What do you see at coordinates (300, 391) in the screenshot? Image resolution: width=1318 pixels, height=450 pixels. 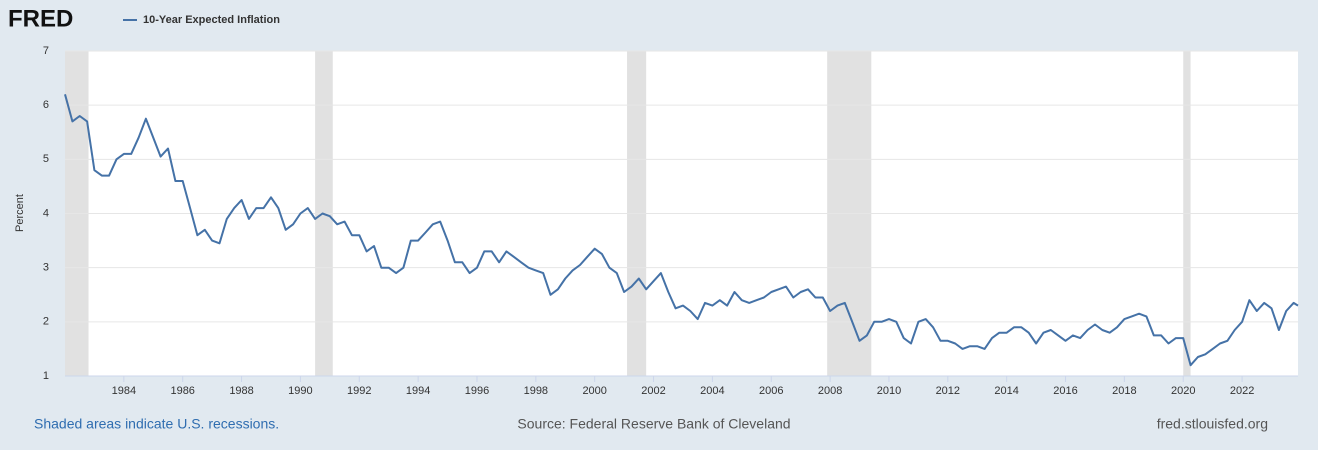 I see `x-tick-label: 1990` at bounding box center [300, 391].